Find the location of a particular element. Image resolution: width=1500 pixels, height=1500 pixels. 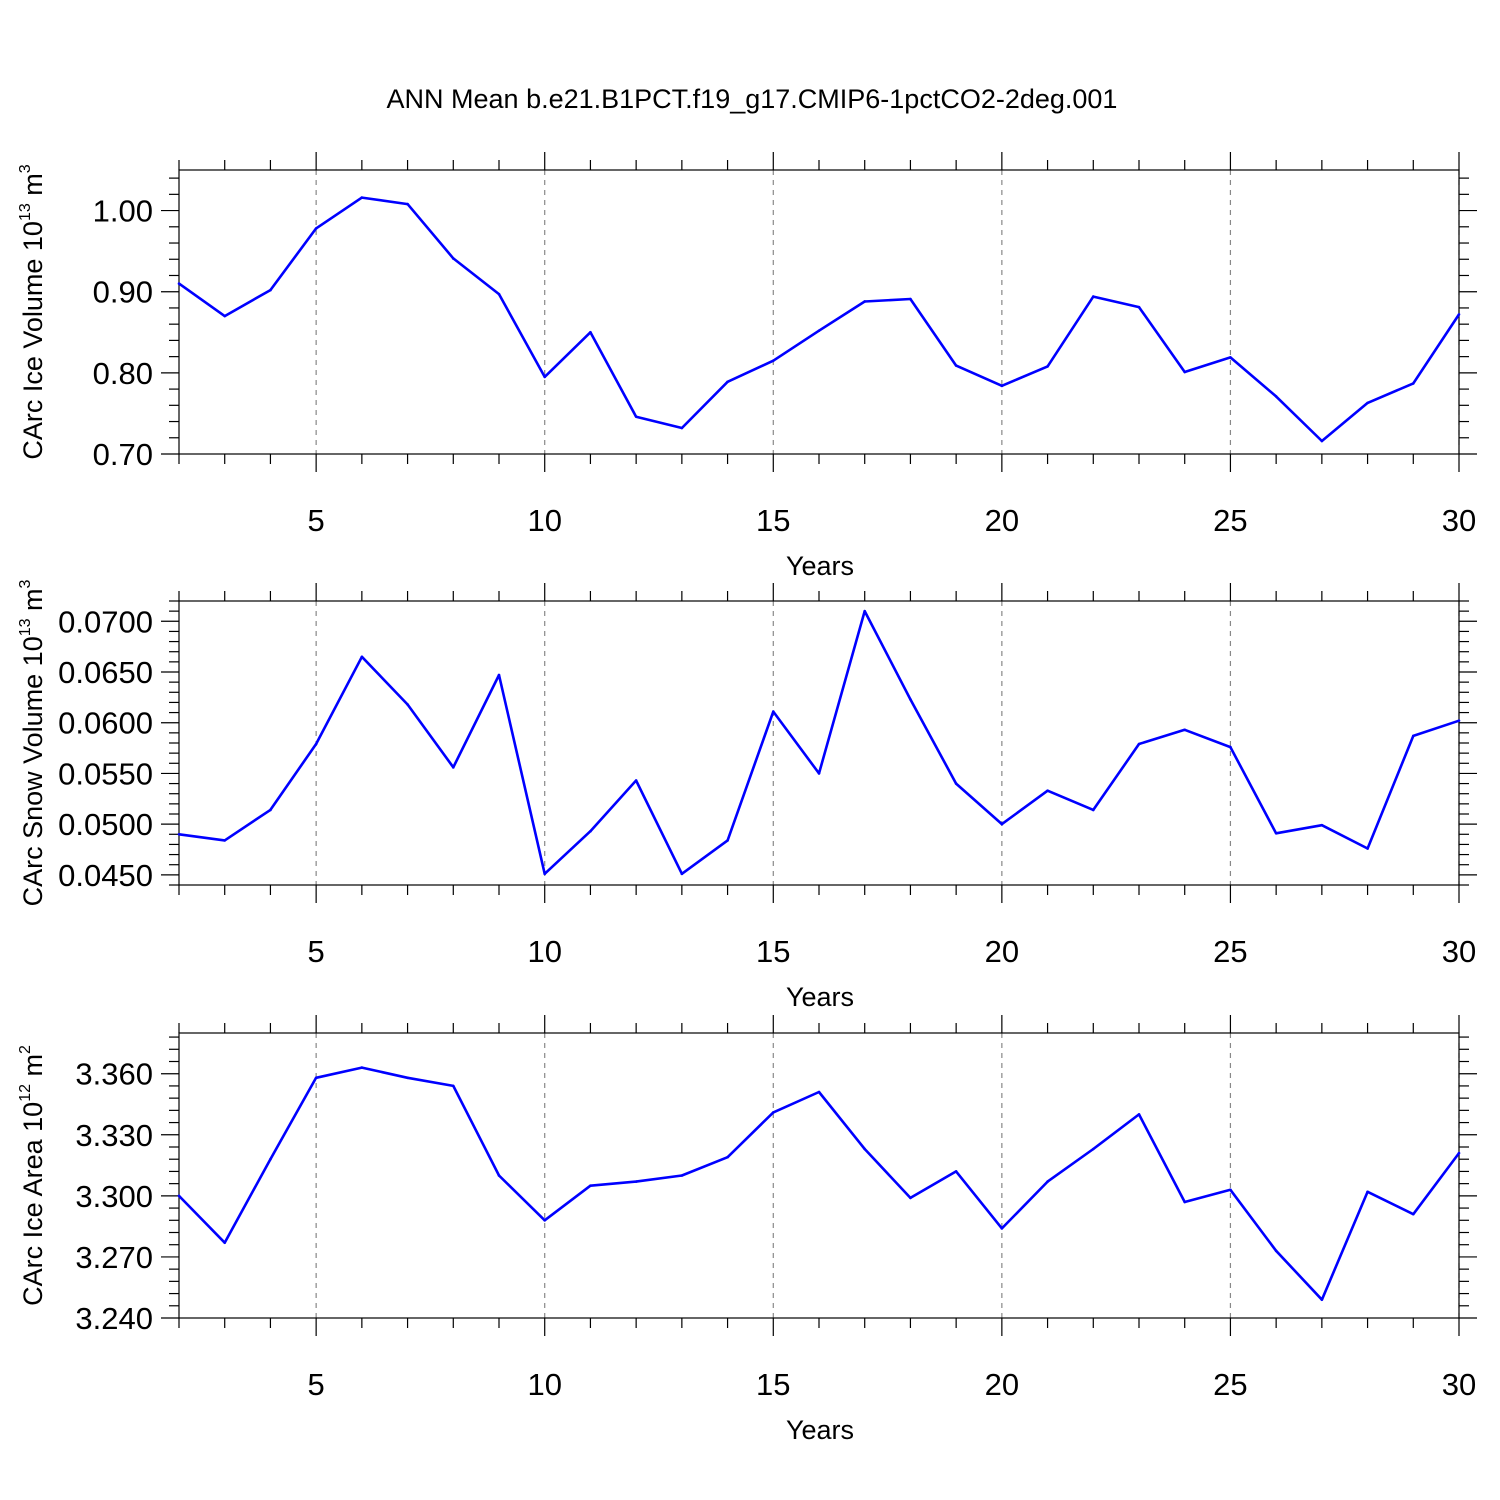

ice-area-y-axis-title-main: CArc Ice Area 10 is located at coordinates (33, 1204).